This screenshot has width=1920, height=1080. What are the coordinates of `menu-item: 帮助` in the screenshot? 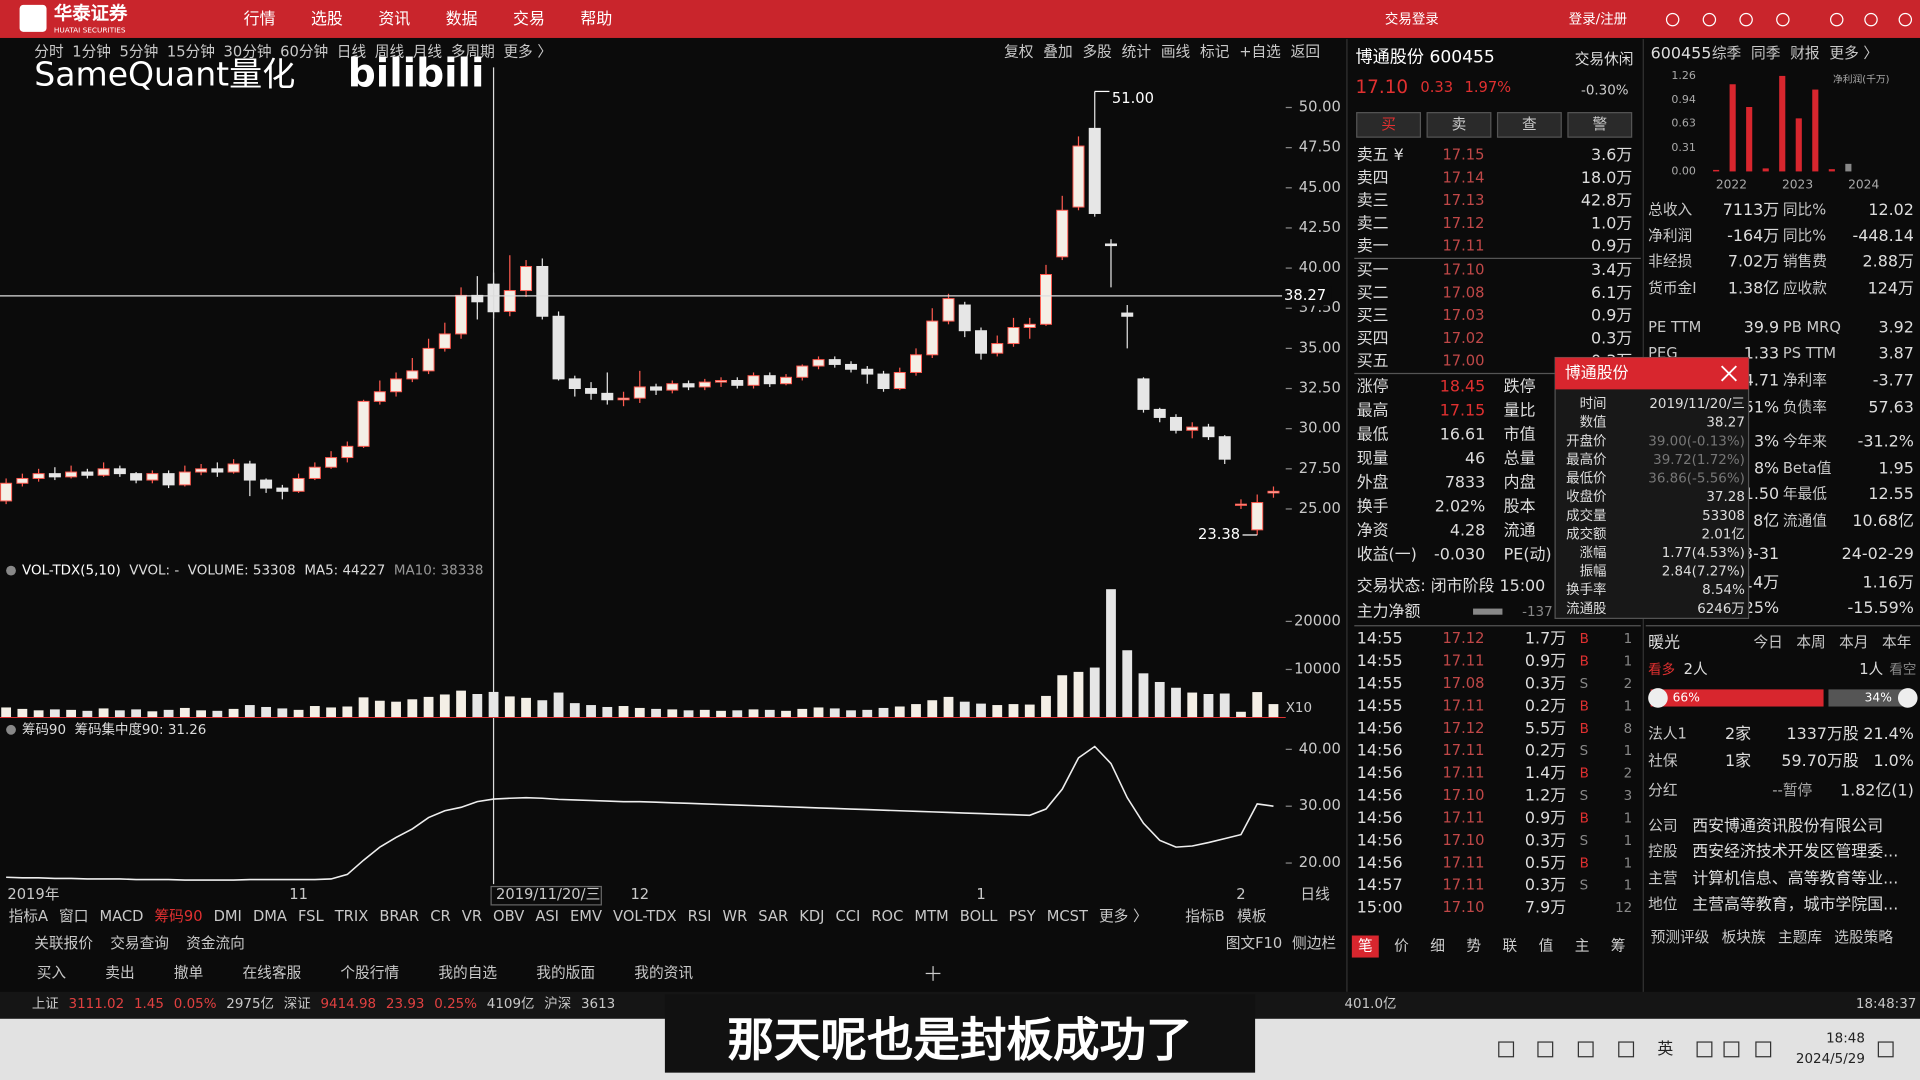 It's located at (596, 18).